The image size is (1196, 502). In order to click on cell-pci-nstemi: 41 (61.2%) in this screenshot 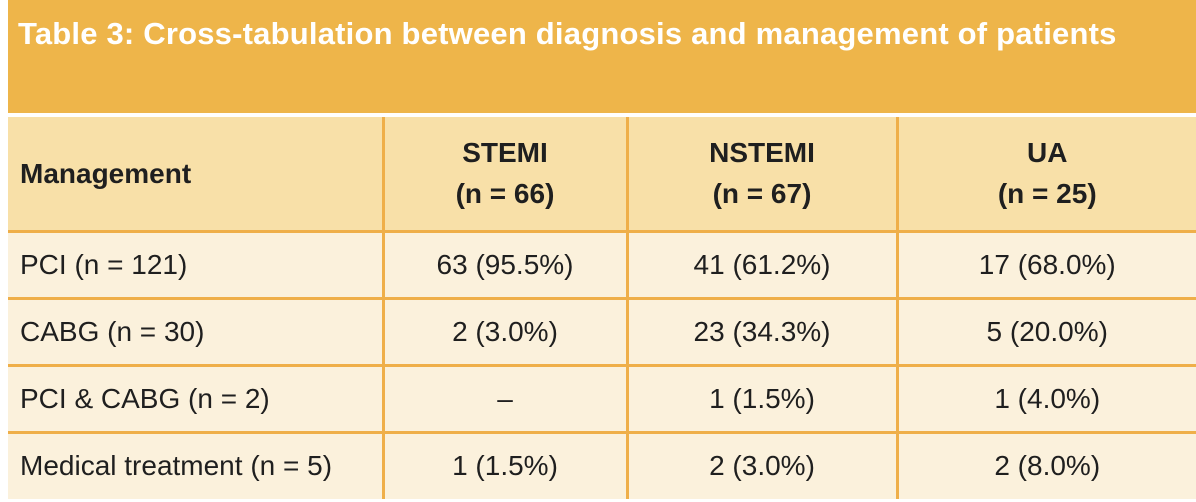, I will do `click(763, 265)`.